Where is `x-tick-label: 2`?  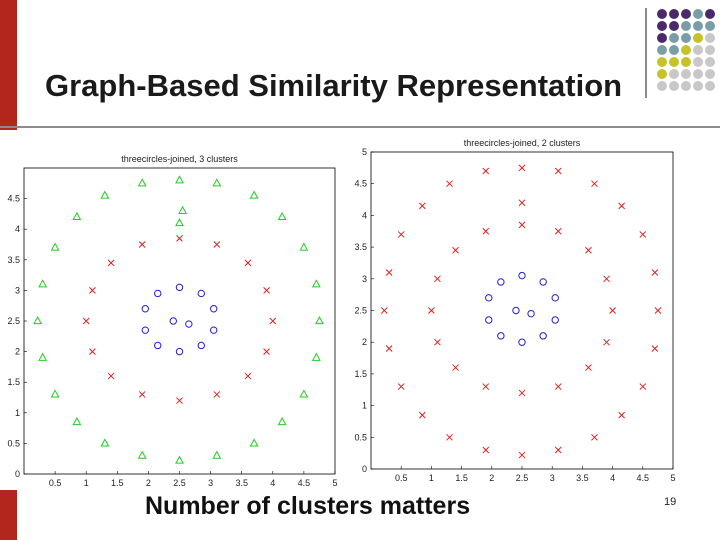
x-tick-label: 2 is located at coordinates (491, 478).